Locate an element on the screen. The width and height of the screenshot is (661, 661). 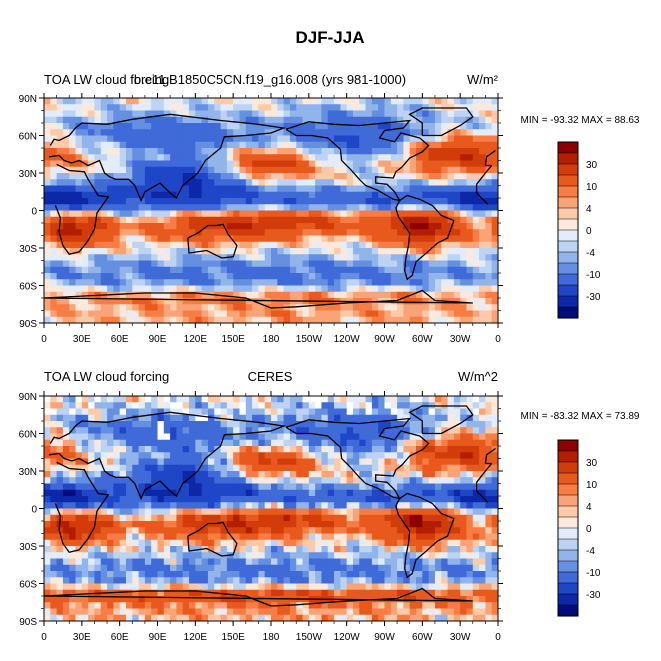
panel-stats: MIN = -83.32 MAX = 73.89 is located at coordinates (580, 416).